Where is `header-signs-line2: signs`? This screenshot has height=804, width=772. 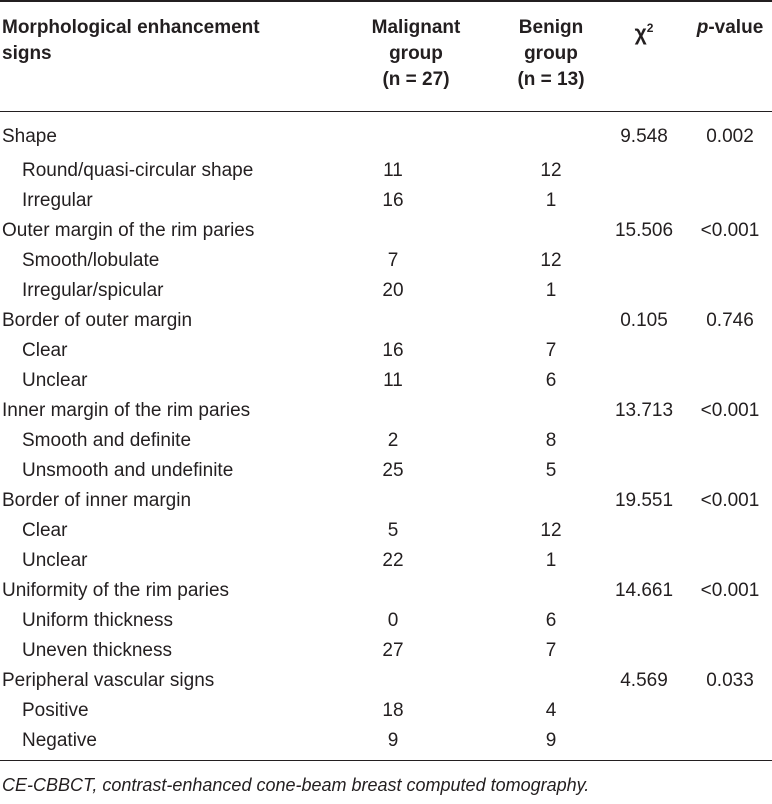 header-signs-line2: signs is located at coordinates (27, 53).